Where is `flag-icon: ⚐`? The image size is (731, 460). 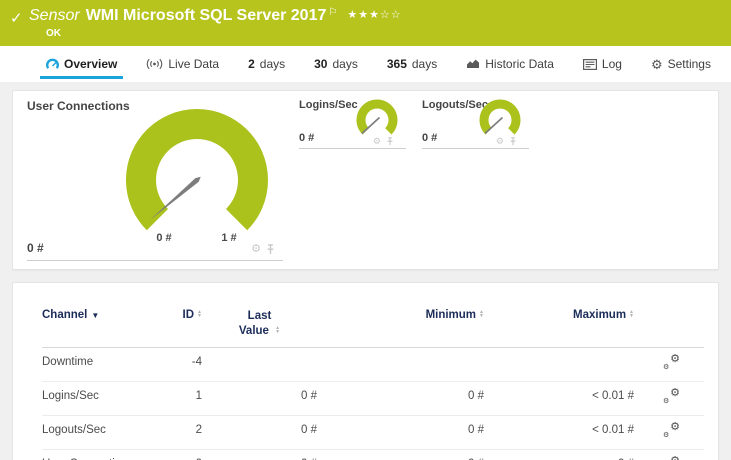
flag-icon: ⚐ is located at coordinates (333, 12).